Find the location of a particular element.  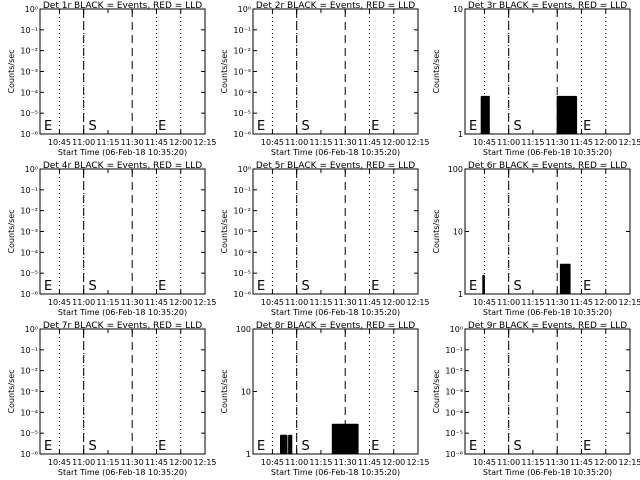

panel-title: Det 1r BLACK = Events, RED = LLD is located at coordinates (122, 6).